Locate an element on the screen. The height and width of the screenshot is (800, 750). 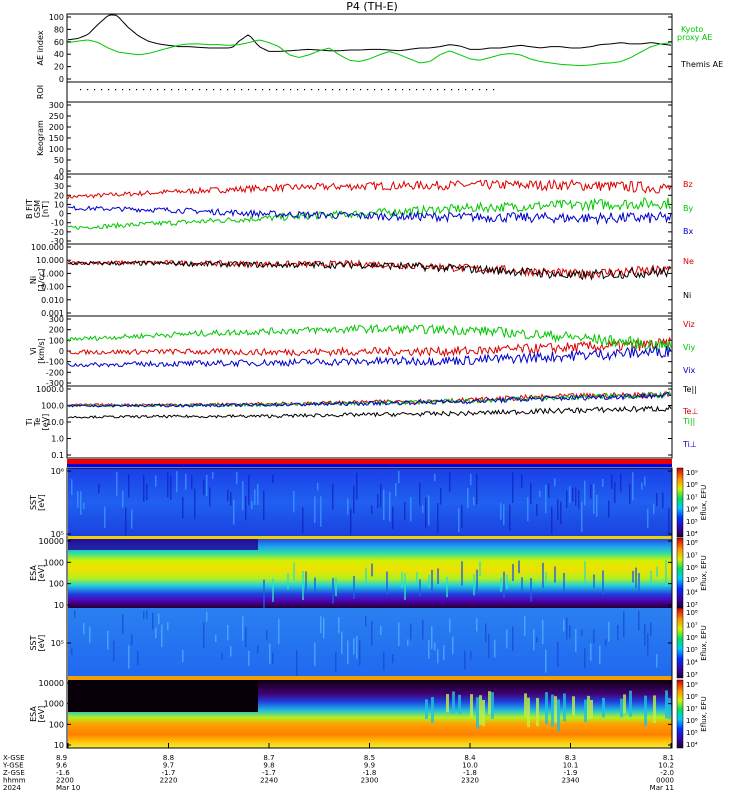
esa_ions-colorbar-tick: 10⁵ is located at coordinates (692, 580).